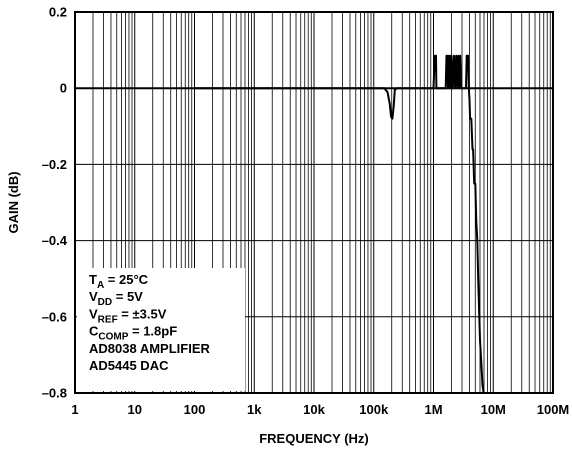 This screenshot has width=572, height=452. Describe the element at coordinates (74, 409) in the screenshot. I see `x-tick-label: 1` at that location.